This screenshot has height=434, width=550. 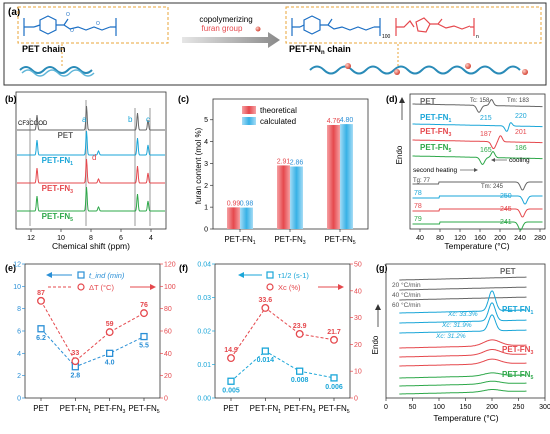 What do you see at coordinates (399, 154) in the screenshot?
I see `panel-d-ylabel: Endo` at bounding box center [399, 154].